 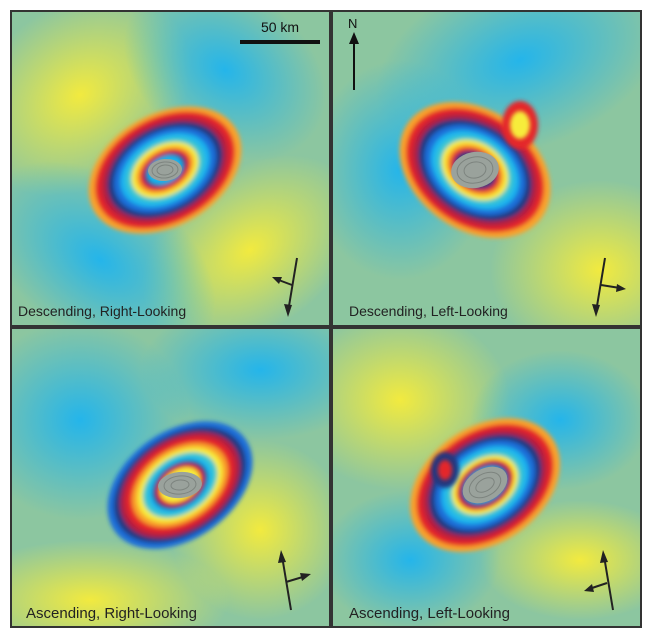 What do you see at coordinates (234, 384) in the screenshot?
I see `lobe-cyan` at bounding box center [234, 384].